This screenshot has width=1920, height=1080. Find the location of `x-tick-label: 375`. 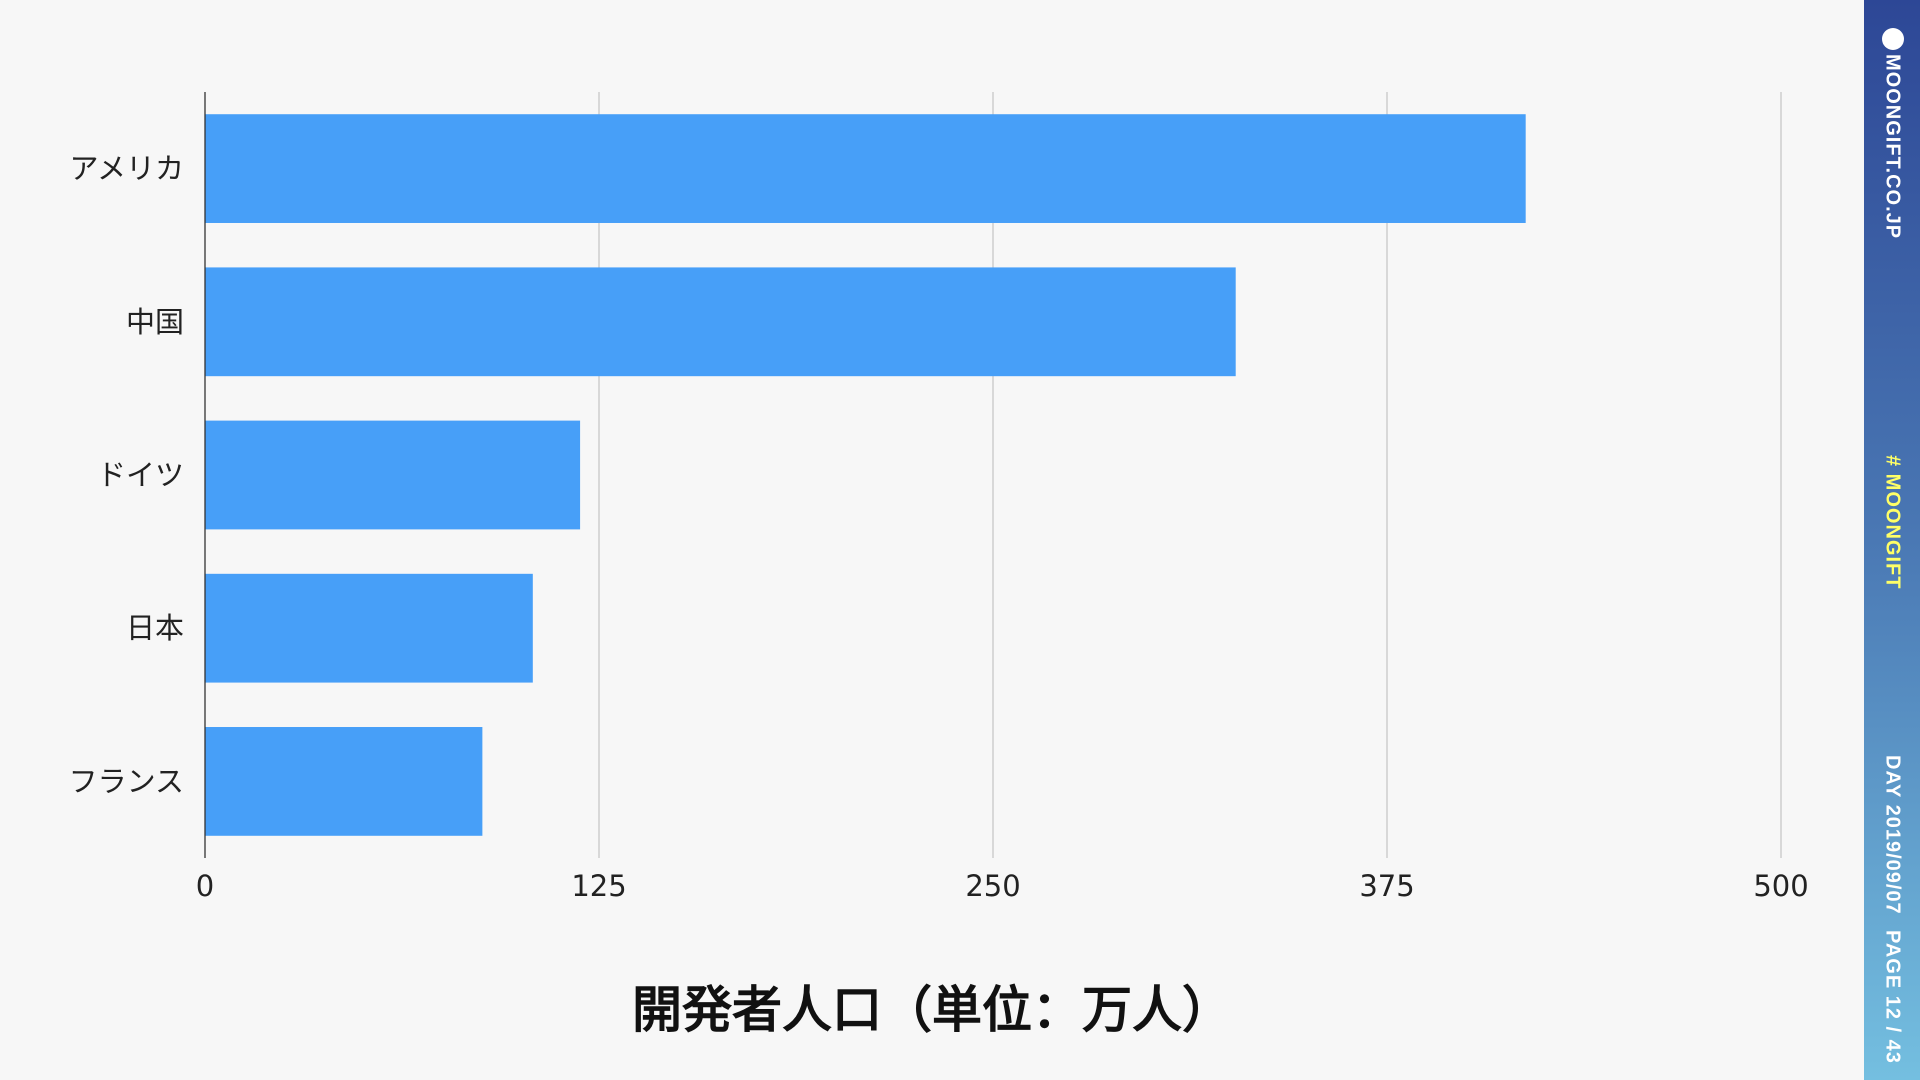

x-tick-label: 375 is located at coordinates (1386, 886).